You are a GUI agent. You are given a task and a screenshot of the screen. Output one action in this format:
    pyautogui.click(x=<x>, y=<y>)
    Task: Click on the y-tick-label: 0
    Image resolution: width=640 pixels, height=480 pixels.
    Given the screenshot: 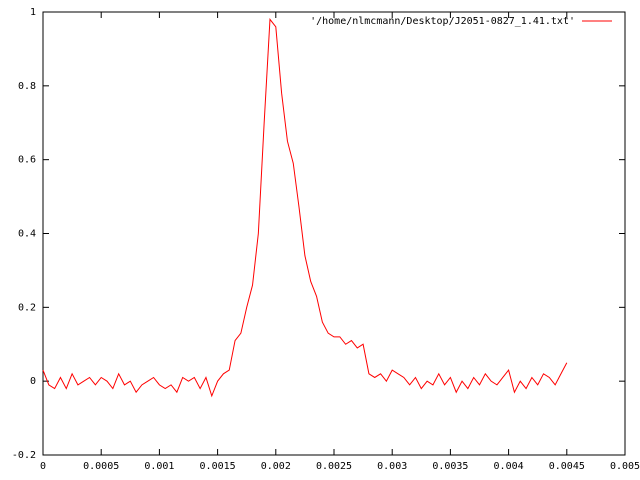 What is the action you would take?
    pyautogui.click(x=33, y=381)
    